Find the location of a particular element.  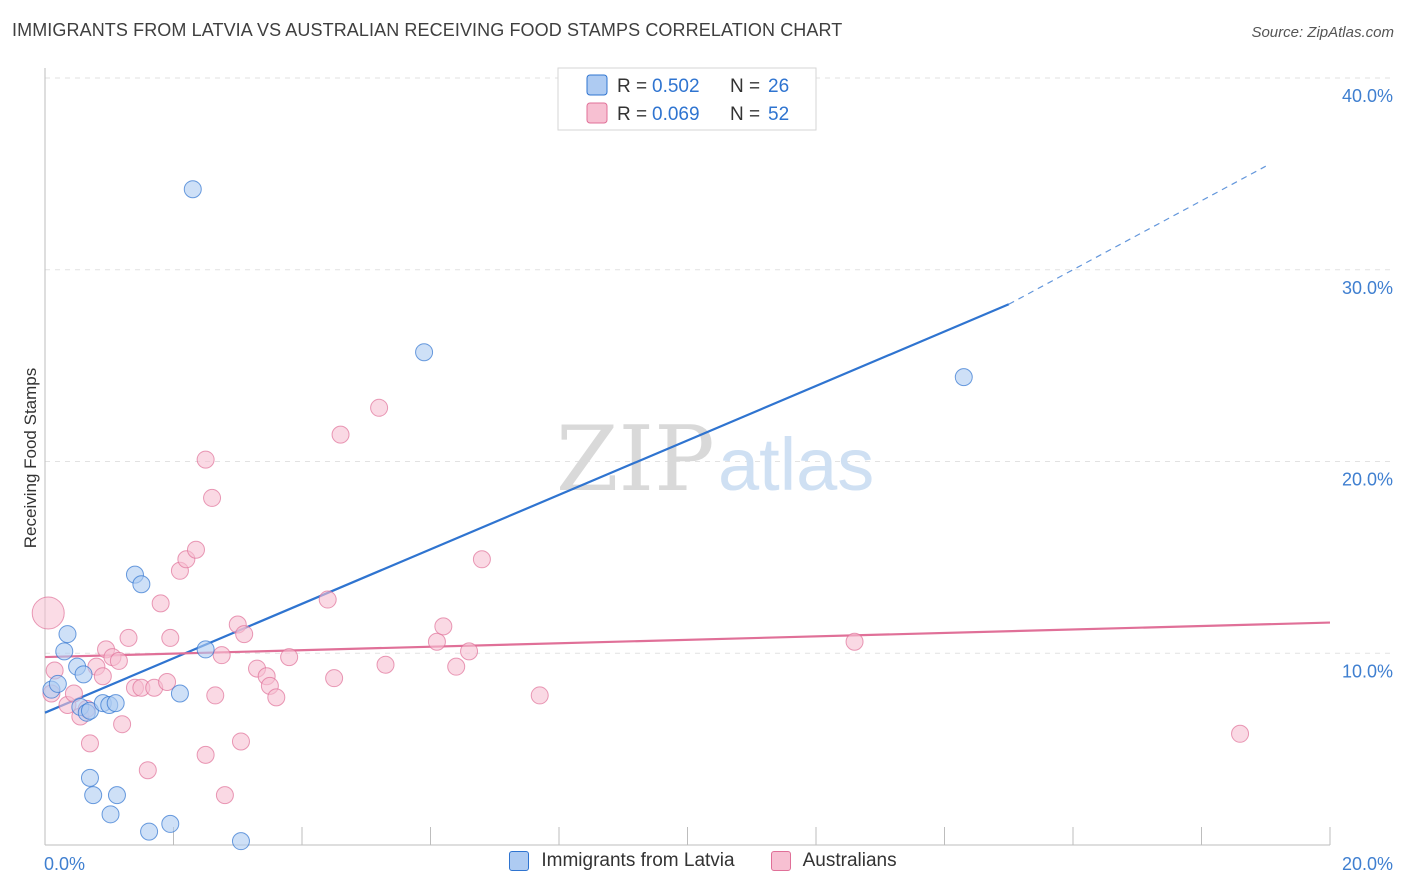

legend-swatch-australians is located at coordinates (597, 113).